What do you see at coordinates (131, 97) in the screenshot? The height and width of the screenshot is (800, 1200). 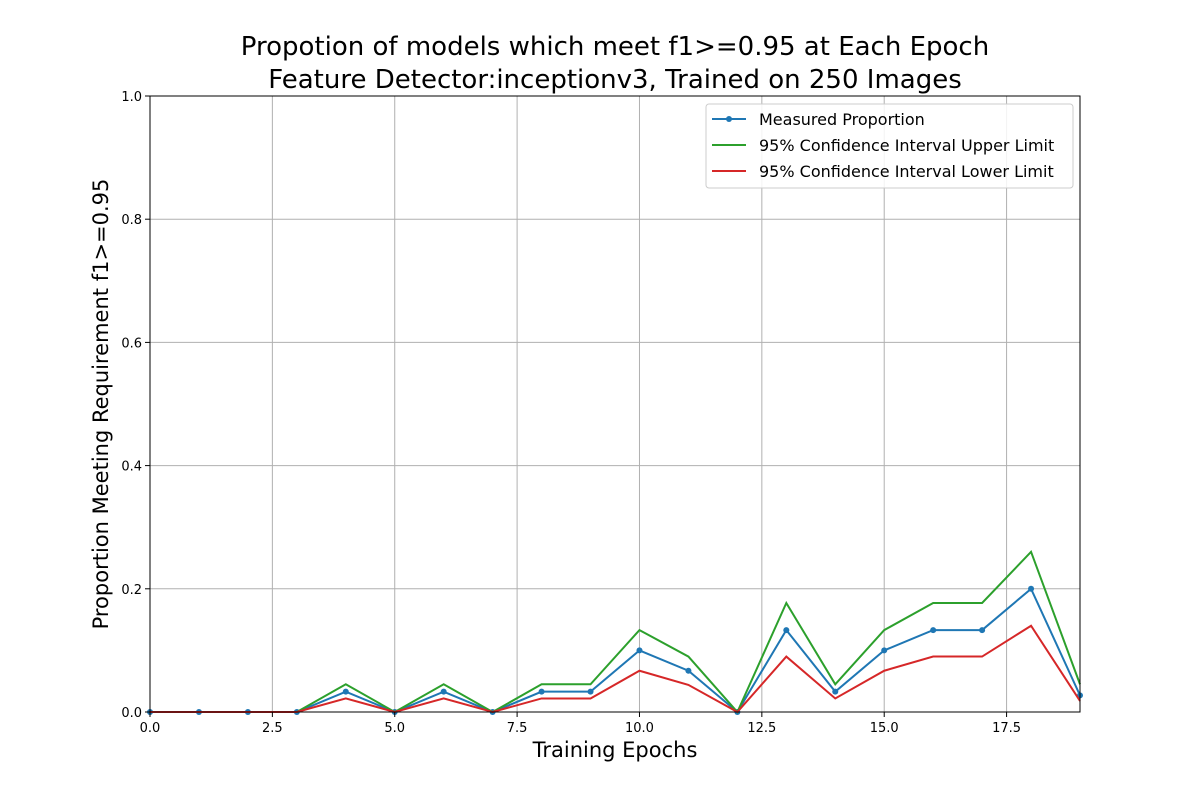 I see `y-tick-label: 1.0` at bounding box center [131, 97].